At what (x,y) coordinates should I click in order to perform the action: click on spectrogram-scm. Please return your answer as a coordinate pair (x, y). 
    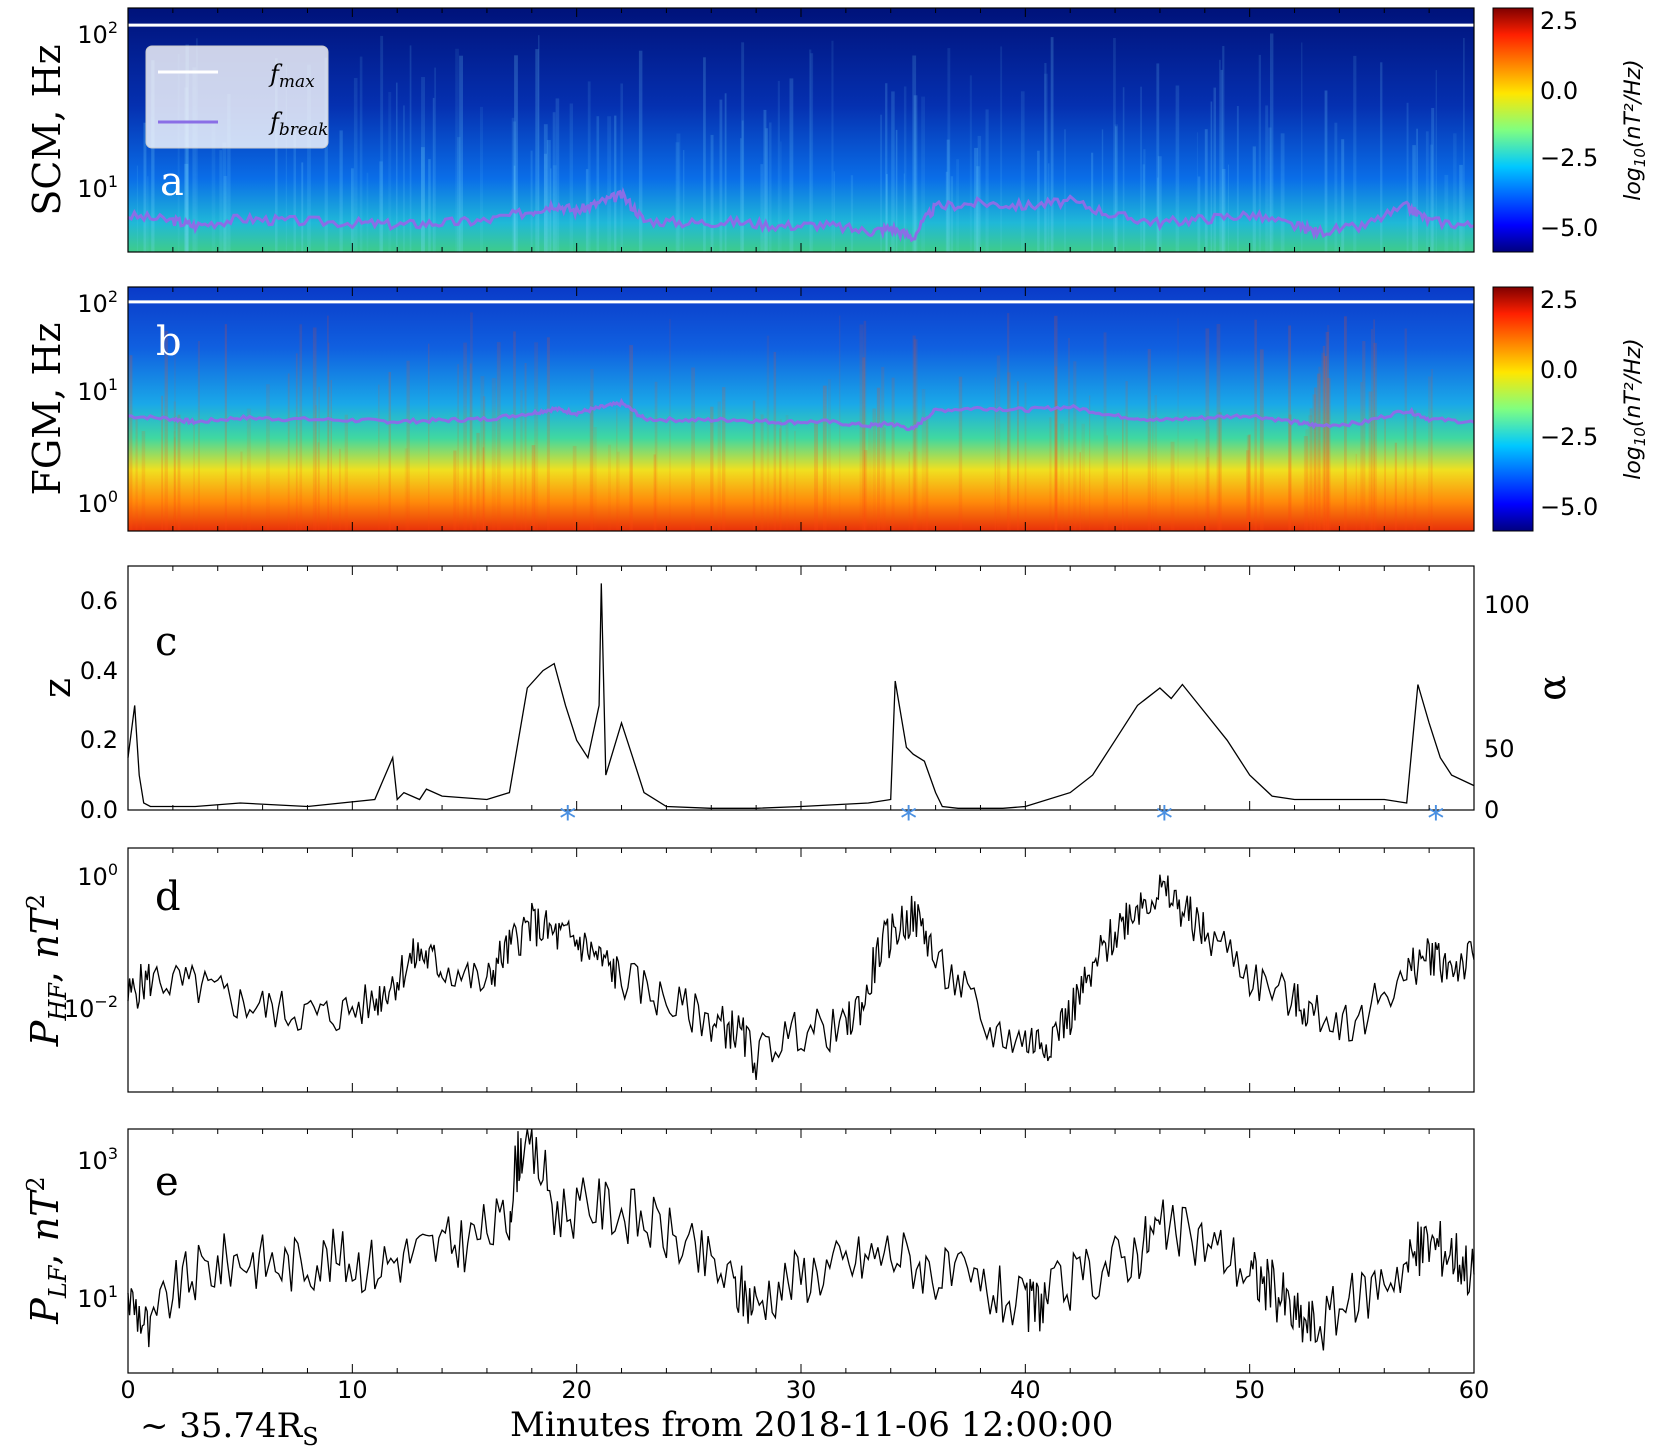
    Looking at the image, I should click on (801, 130).